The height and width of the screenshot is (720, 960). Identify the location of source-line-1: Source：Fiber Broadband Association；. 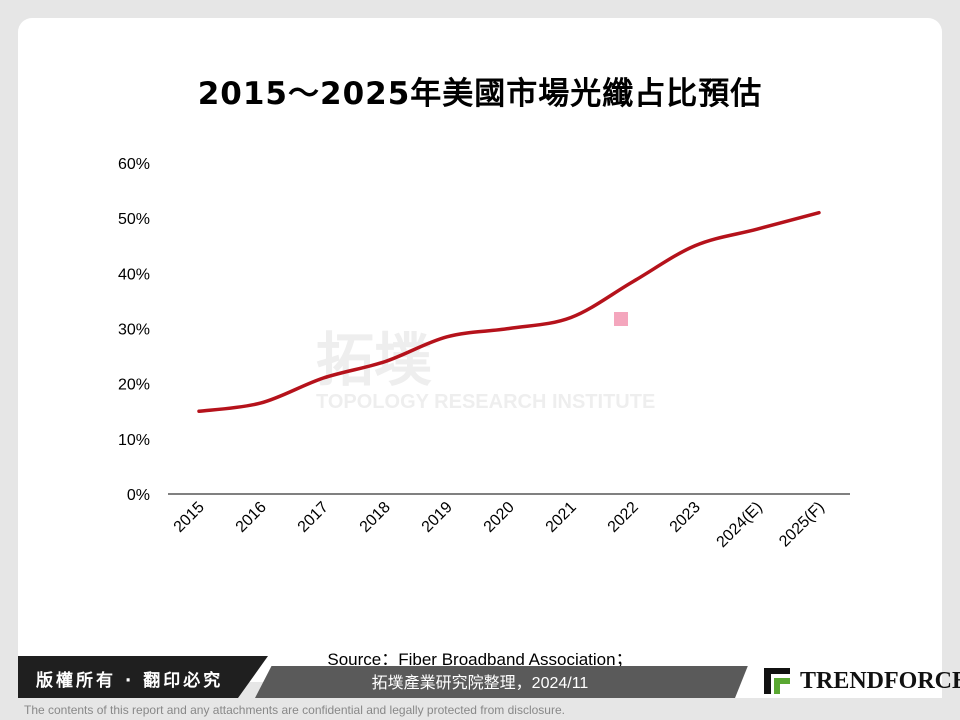
(480, 659).